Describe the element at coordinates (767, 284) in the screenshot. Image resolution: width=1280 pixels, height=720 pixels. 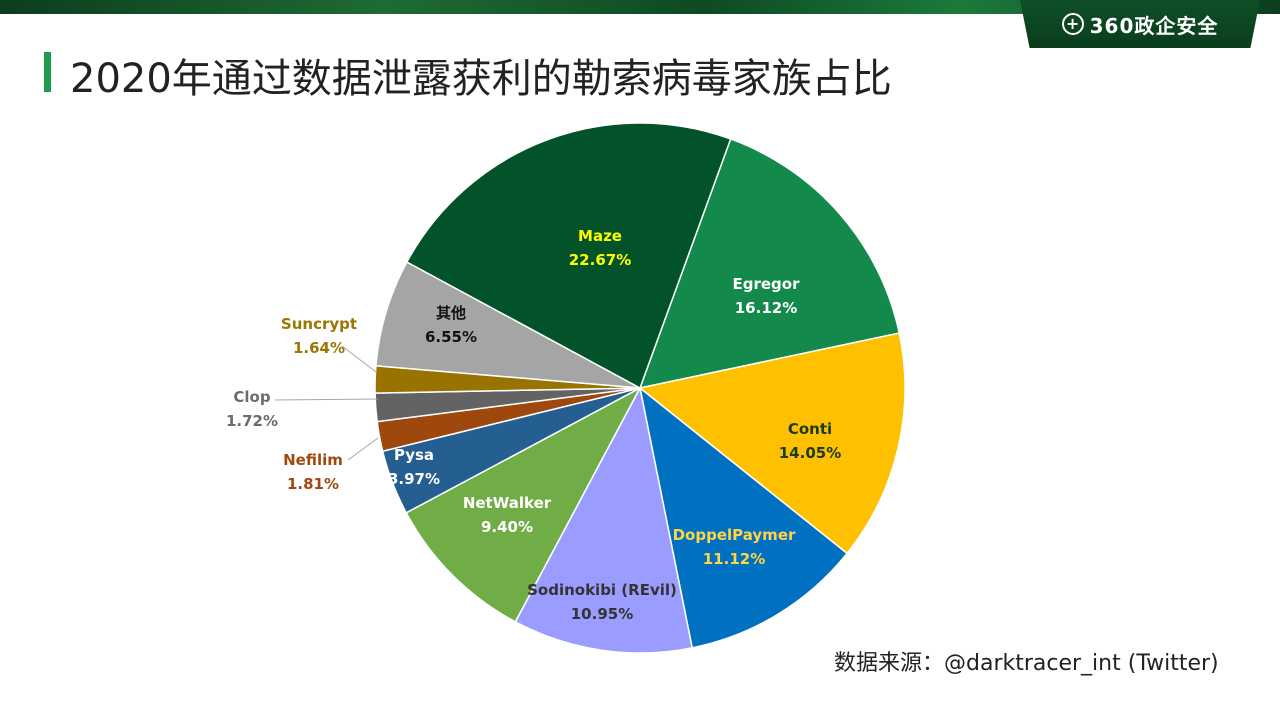
I see `slice-label-egregor: Egregor` at that location.